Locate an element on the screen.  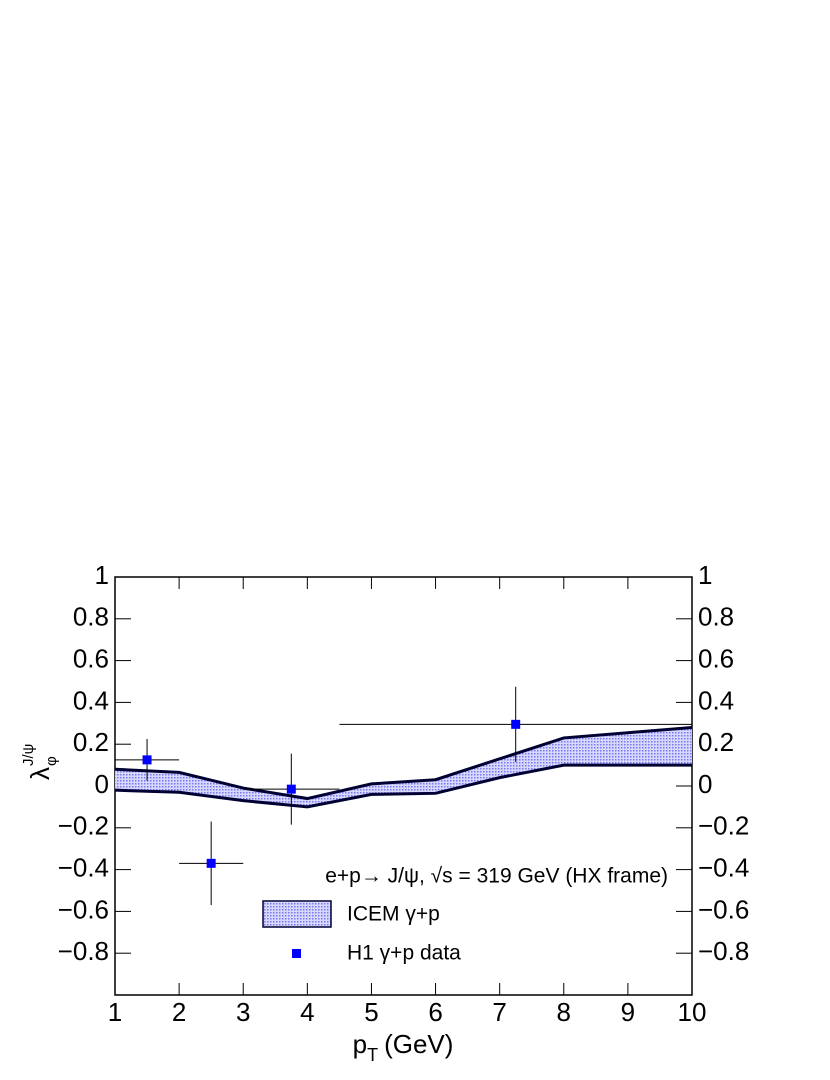
y-tick-label: 0.8 is located at coordinates (91, 617).